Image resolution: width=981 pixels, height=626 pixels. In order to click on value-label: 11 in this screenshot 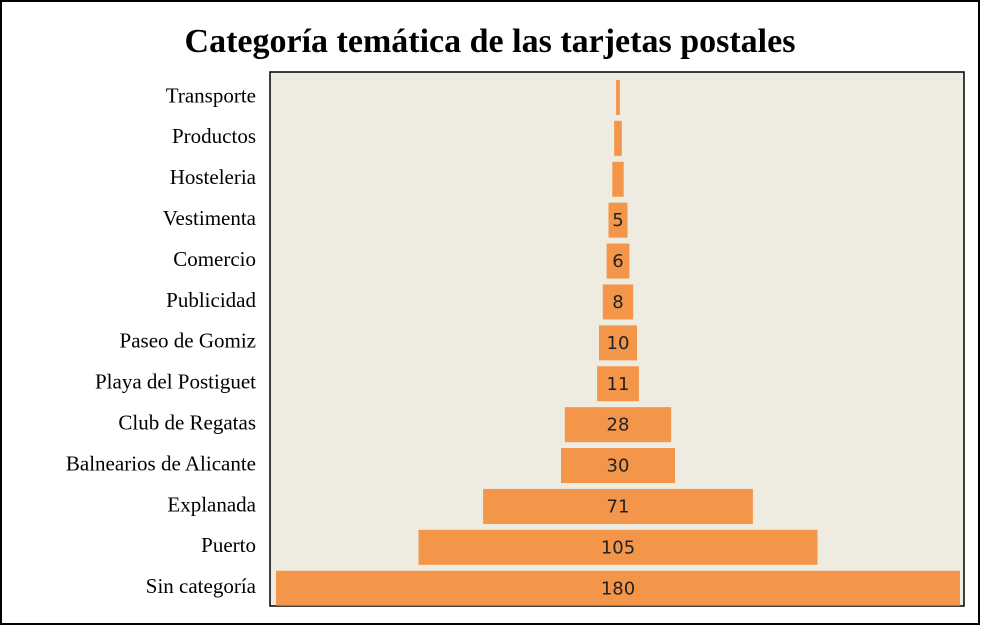, I will do `click(618, 384)`.